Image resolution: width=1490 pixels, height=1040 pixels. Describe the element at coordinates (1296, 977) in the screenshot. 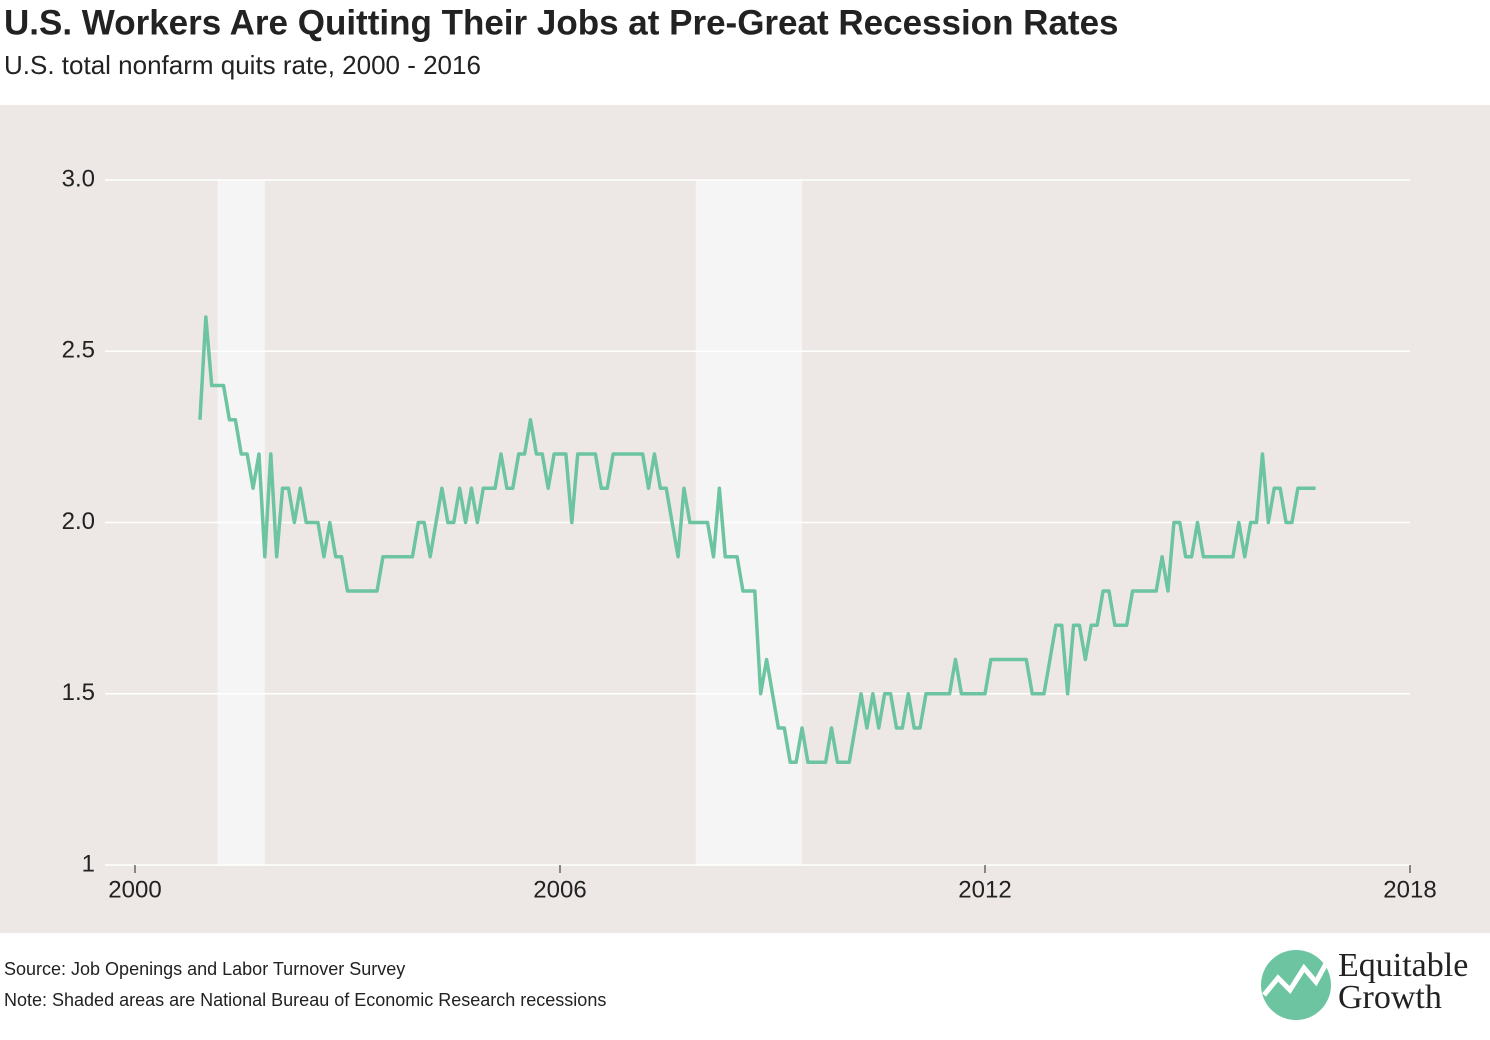

I see `logo-icon` at that location.